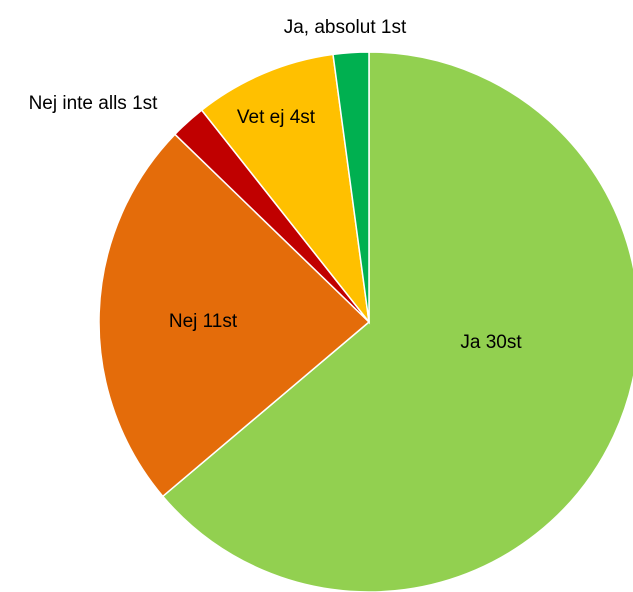  Describe the element at coordinates (203, 321) in the screenshot. I see `data-label-nej: Nej 11st` at that location.